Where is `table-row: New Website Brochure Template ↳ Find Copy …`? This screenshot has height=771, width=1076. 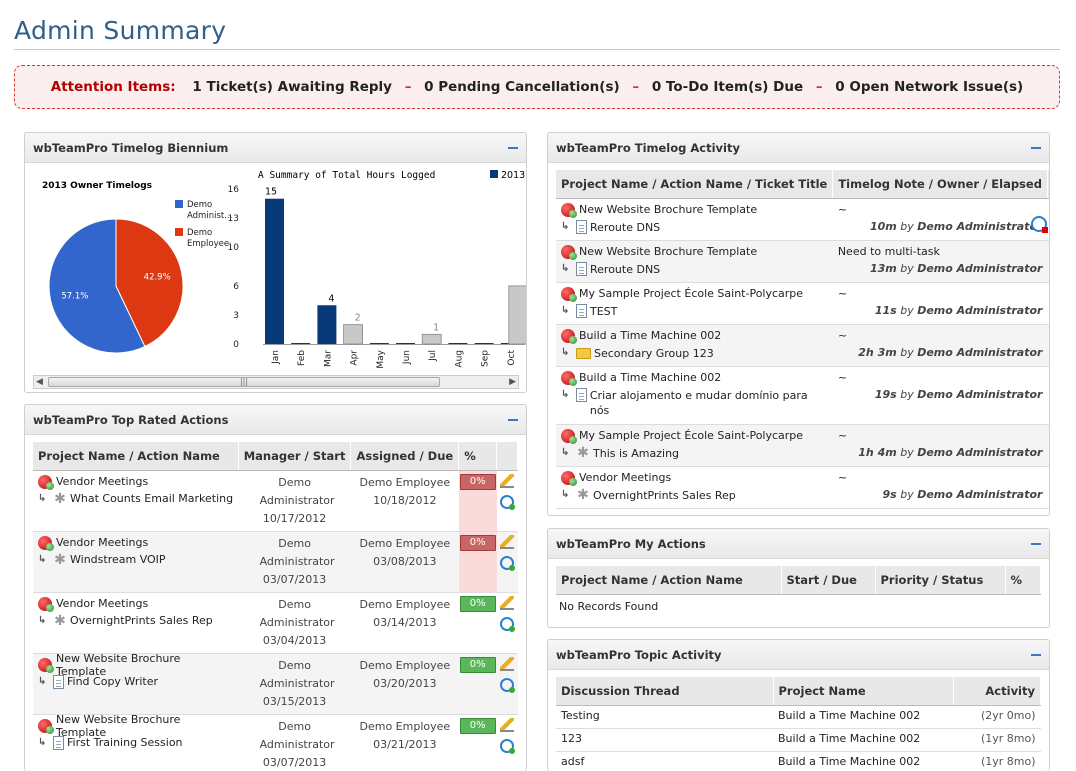
table-row: New Website Brochure Template ↳ Find Copy … is located at coordinates (275, 683).